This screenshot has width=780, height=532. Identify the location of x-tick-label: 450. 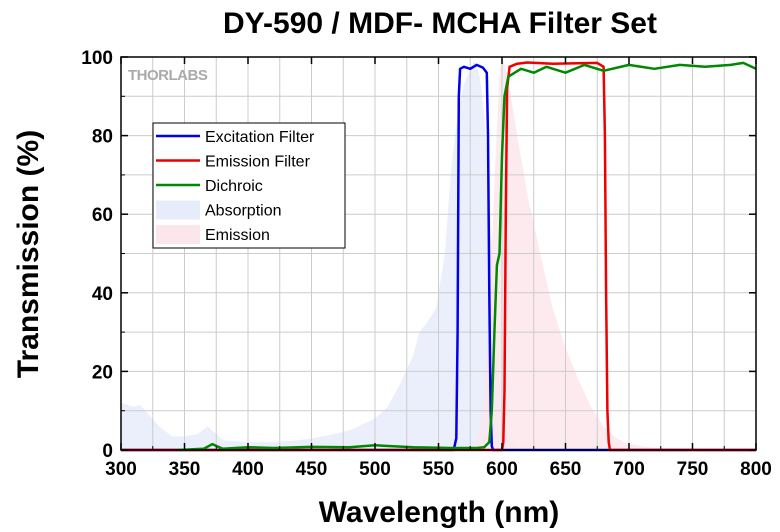
(312, 469).